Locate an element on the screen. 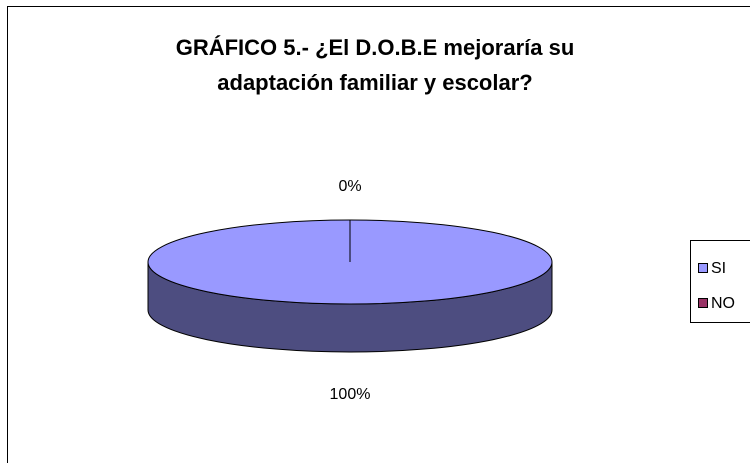 The image size is (750, 463). legend-label: NO is located at coordinates (723, 303).